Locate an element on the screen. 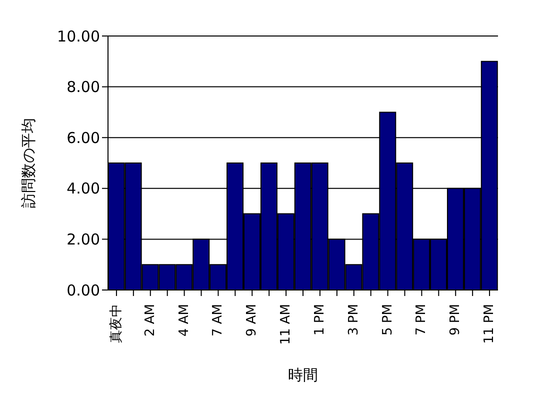  x-tick-label: 真夜中 is located at coordinates (116, 323).